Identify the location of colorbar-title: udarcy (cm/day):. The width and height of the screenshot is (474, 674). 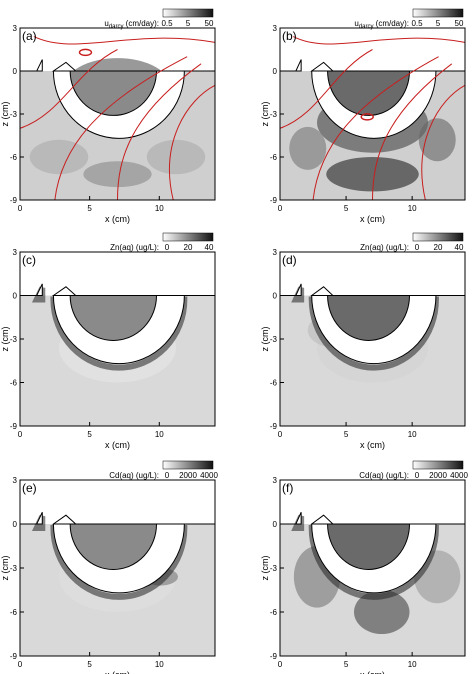
(381, 24).